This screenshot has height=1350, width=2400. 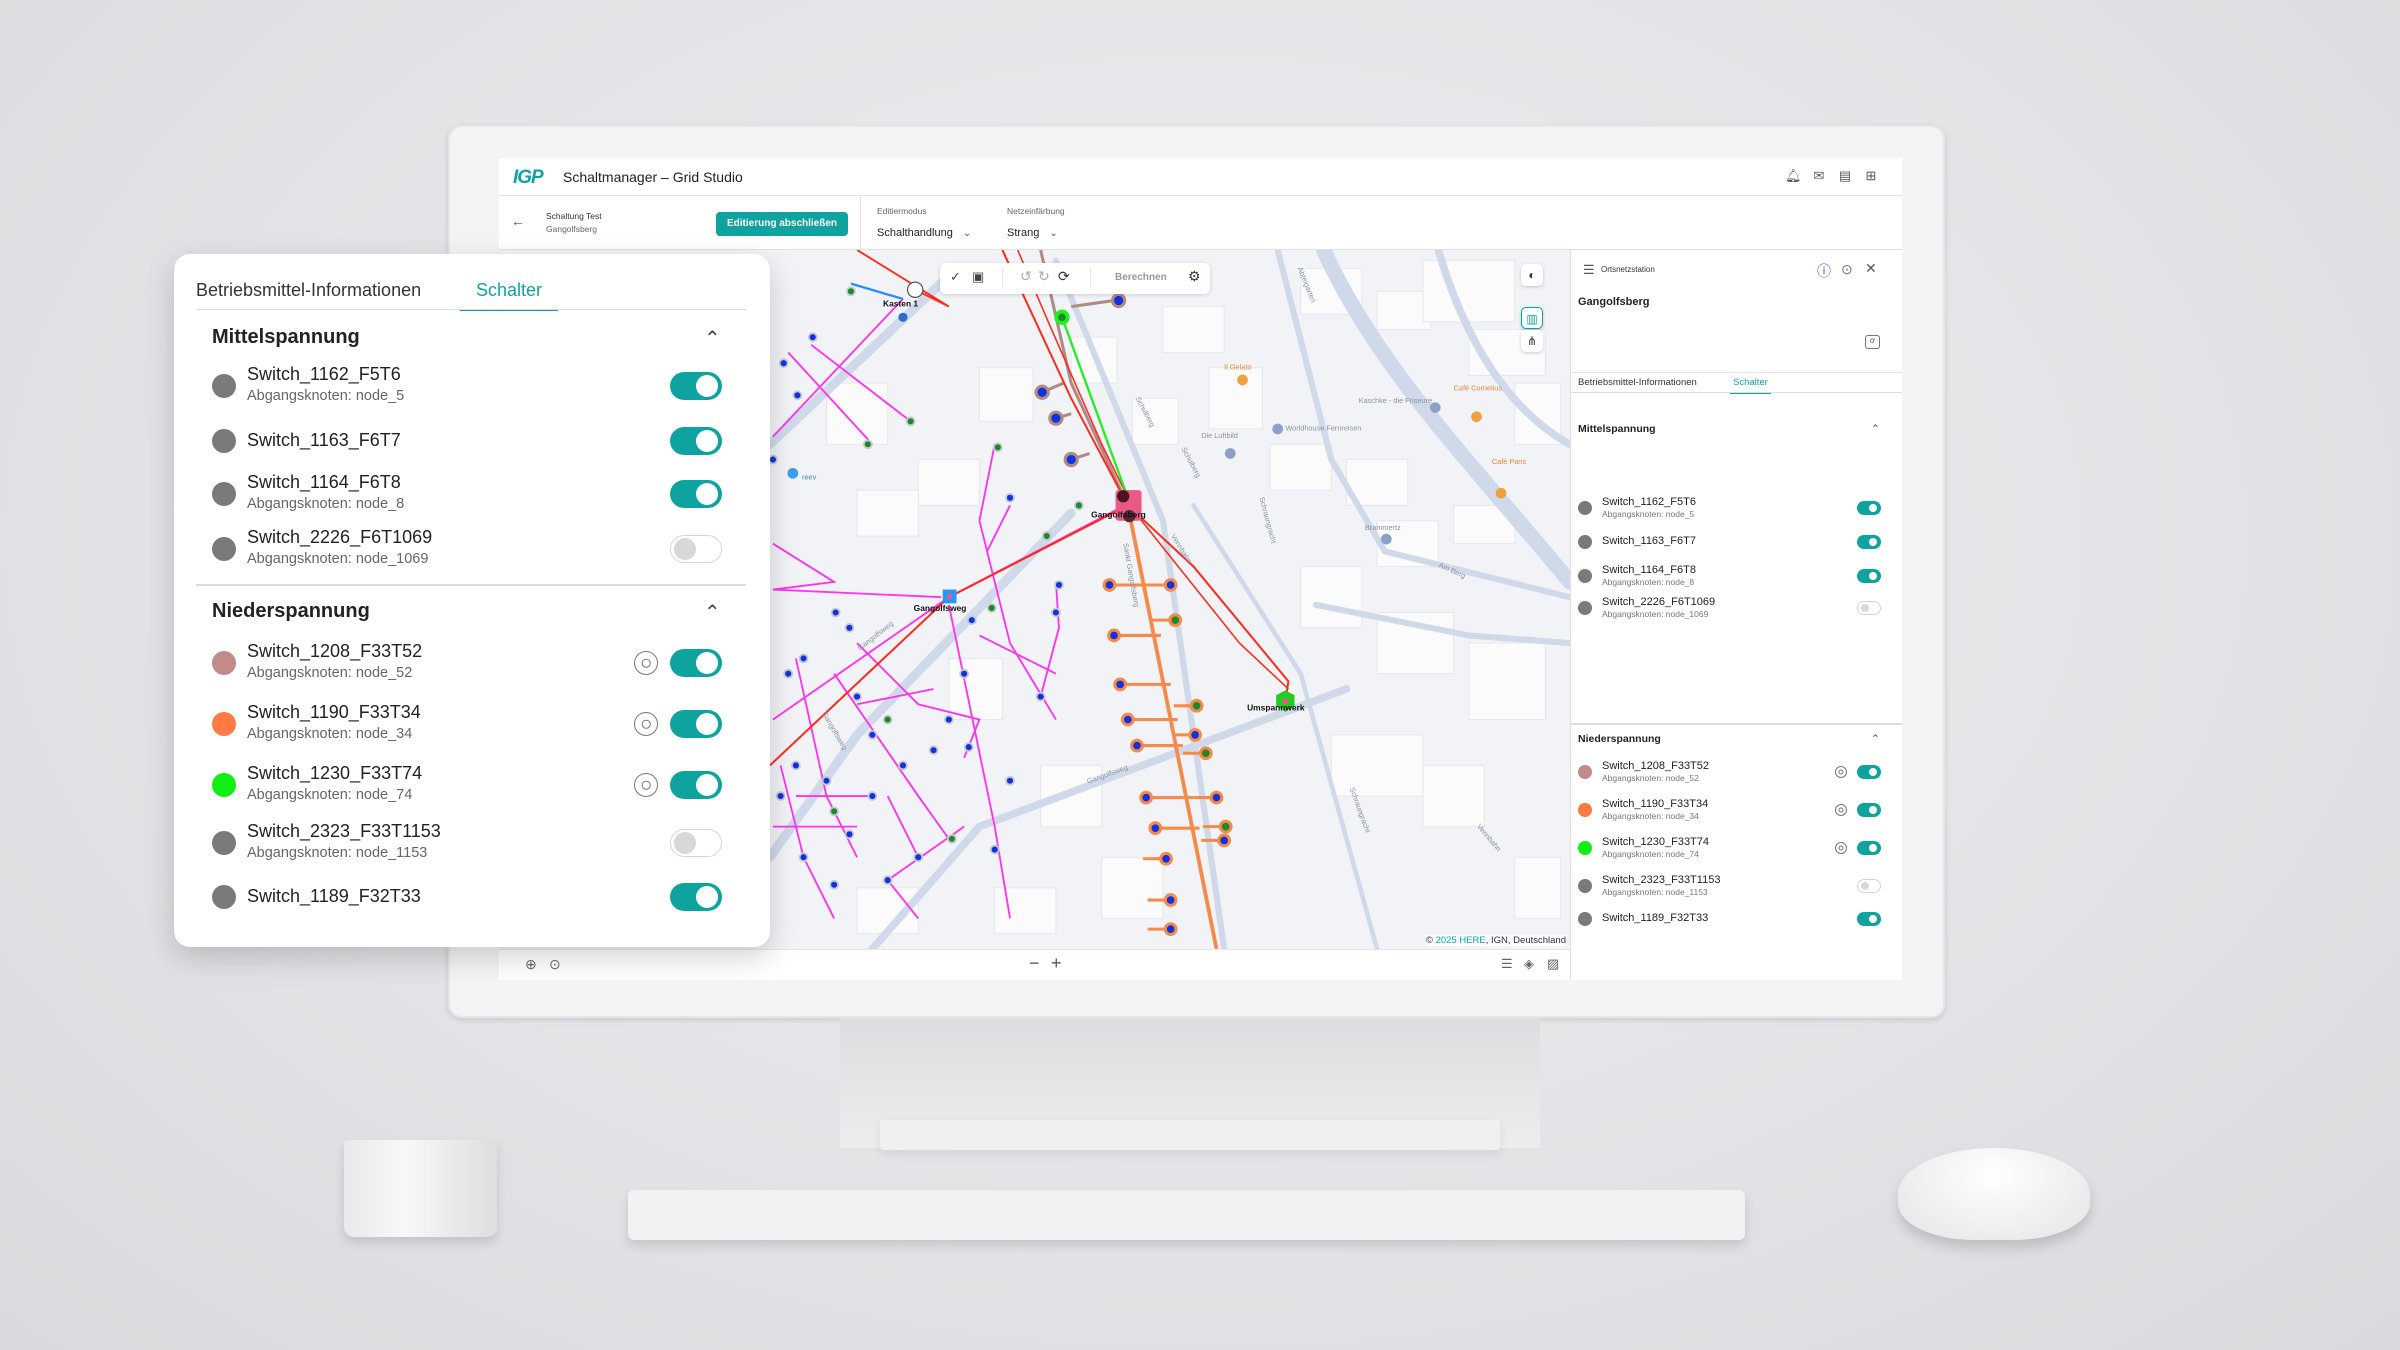 What do you see at coordinates (978, 276) in the screenshot?
I see `save-icon: ▣` at bounding box center [978, 276].